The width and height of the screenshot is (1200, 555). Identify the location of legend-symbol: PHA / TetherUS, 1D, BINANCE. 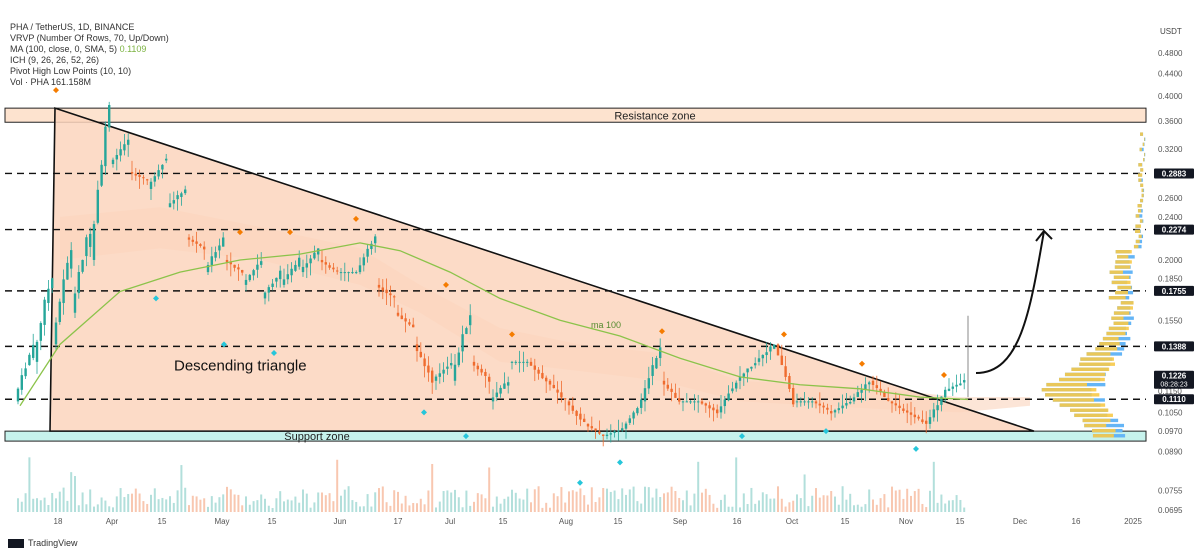
(72, 27).